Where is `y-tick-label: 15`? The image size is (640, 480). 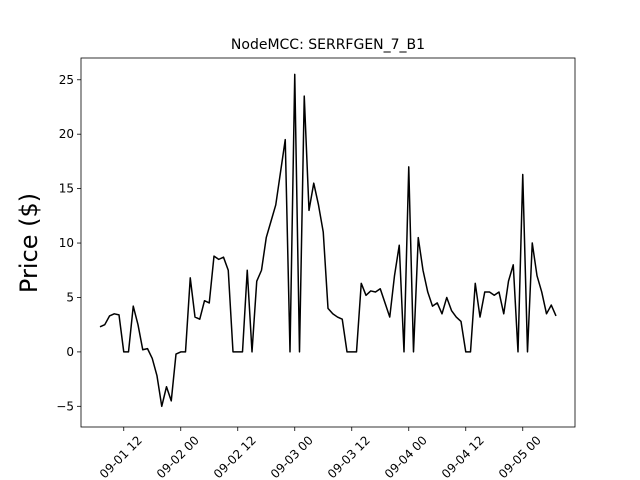
y-tick-label: 15 is located at coordinates (66, 189).